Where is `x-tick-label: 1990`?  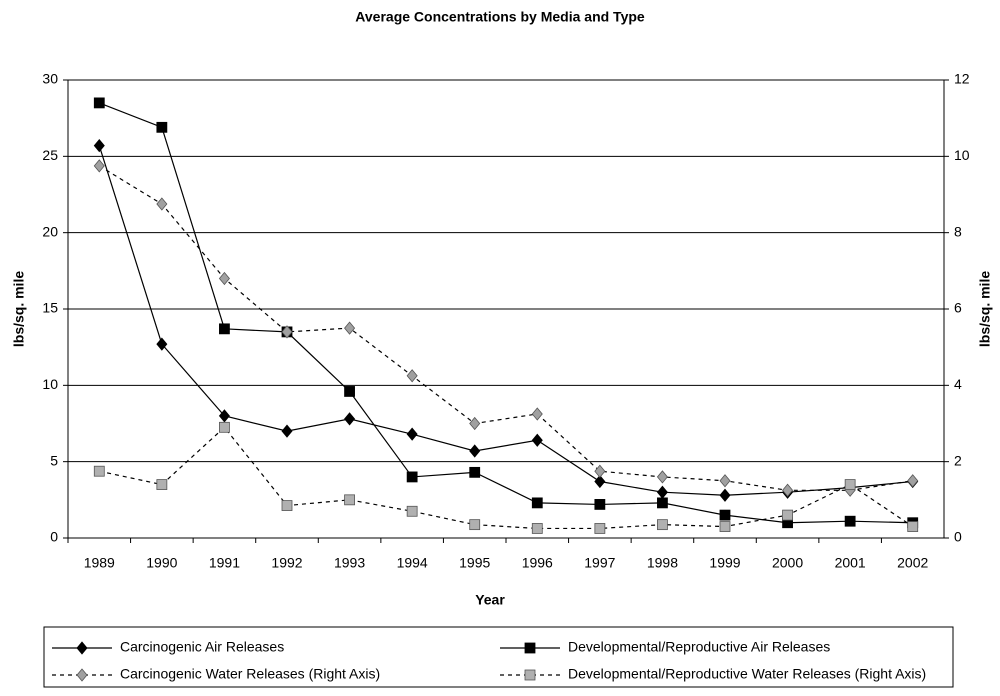 x-tick-label: 1990 is located at coordinates (161, 563).